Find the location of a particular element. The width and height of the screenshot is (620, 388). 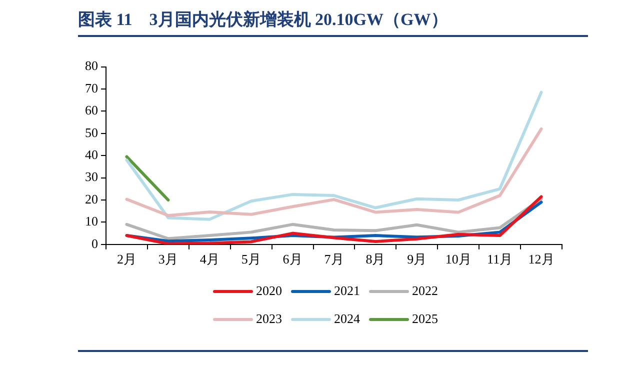

x-tick-label: 6月 is located at coordinates (292, 259).